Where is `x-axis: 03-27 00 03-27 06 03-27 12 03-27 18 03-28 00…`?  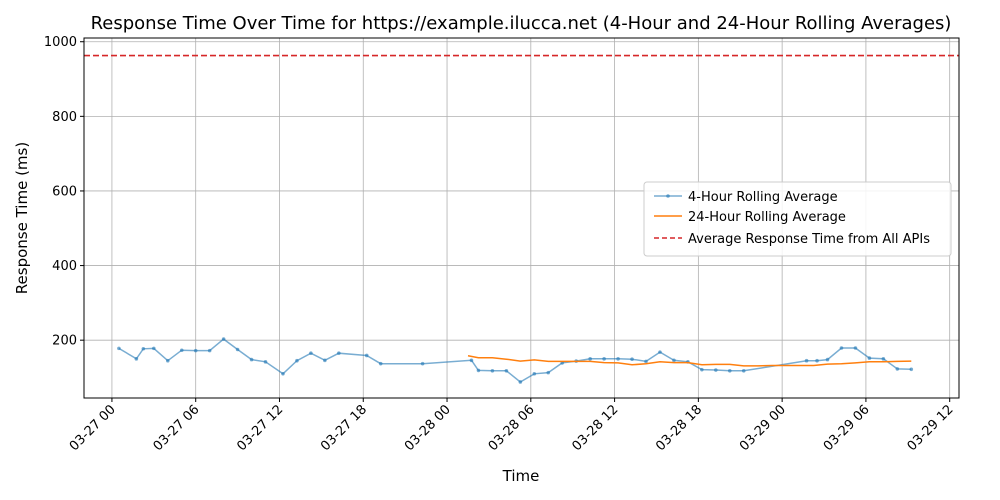 x-axis: 03-27 00 03-27 06 03-27 12 03-27 18 03-28 00… is located at coordinates (512, 426).